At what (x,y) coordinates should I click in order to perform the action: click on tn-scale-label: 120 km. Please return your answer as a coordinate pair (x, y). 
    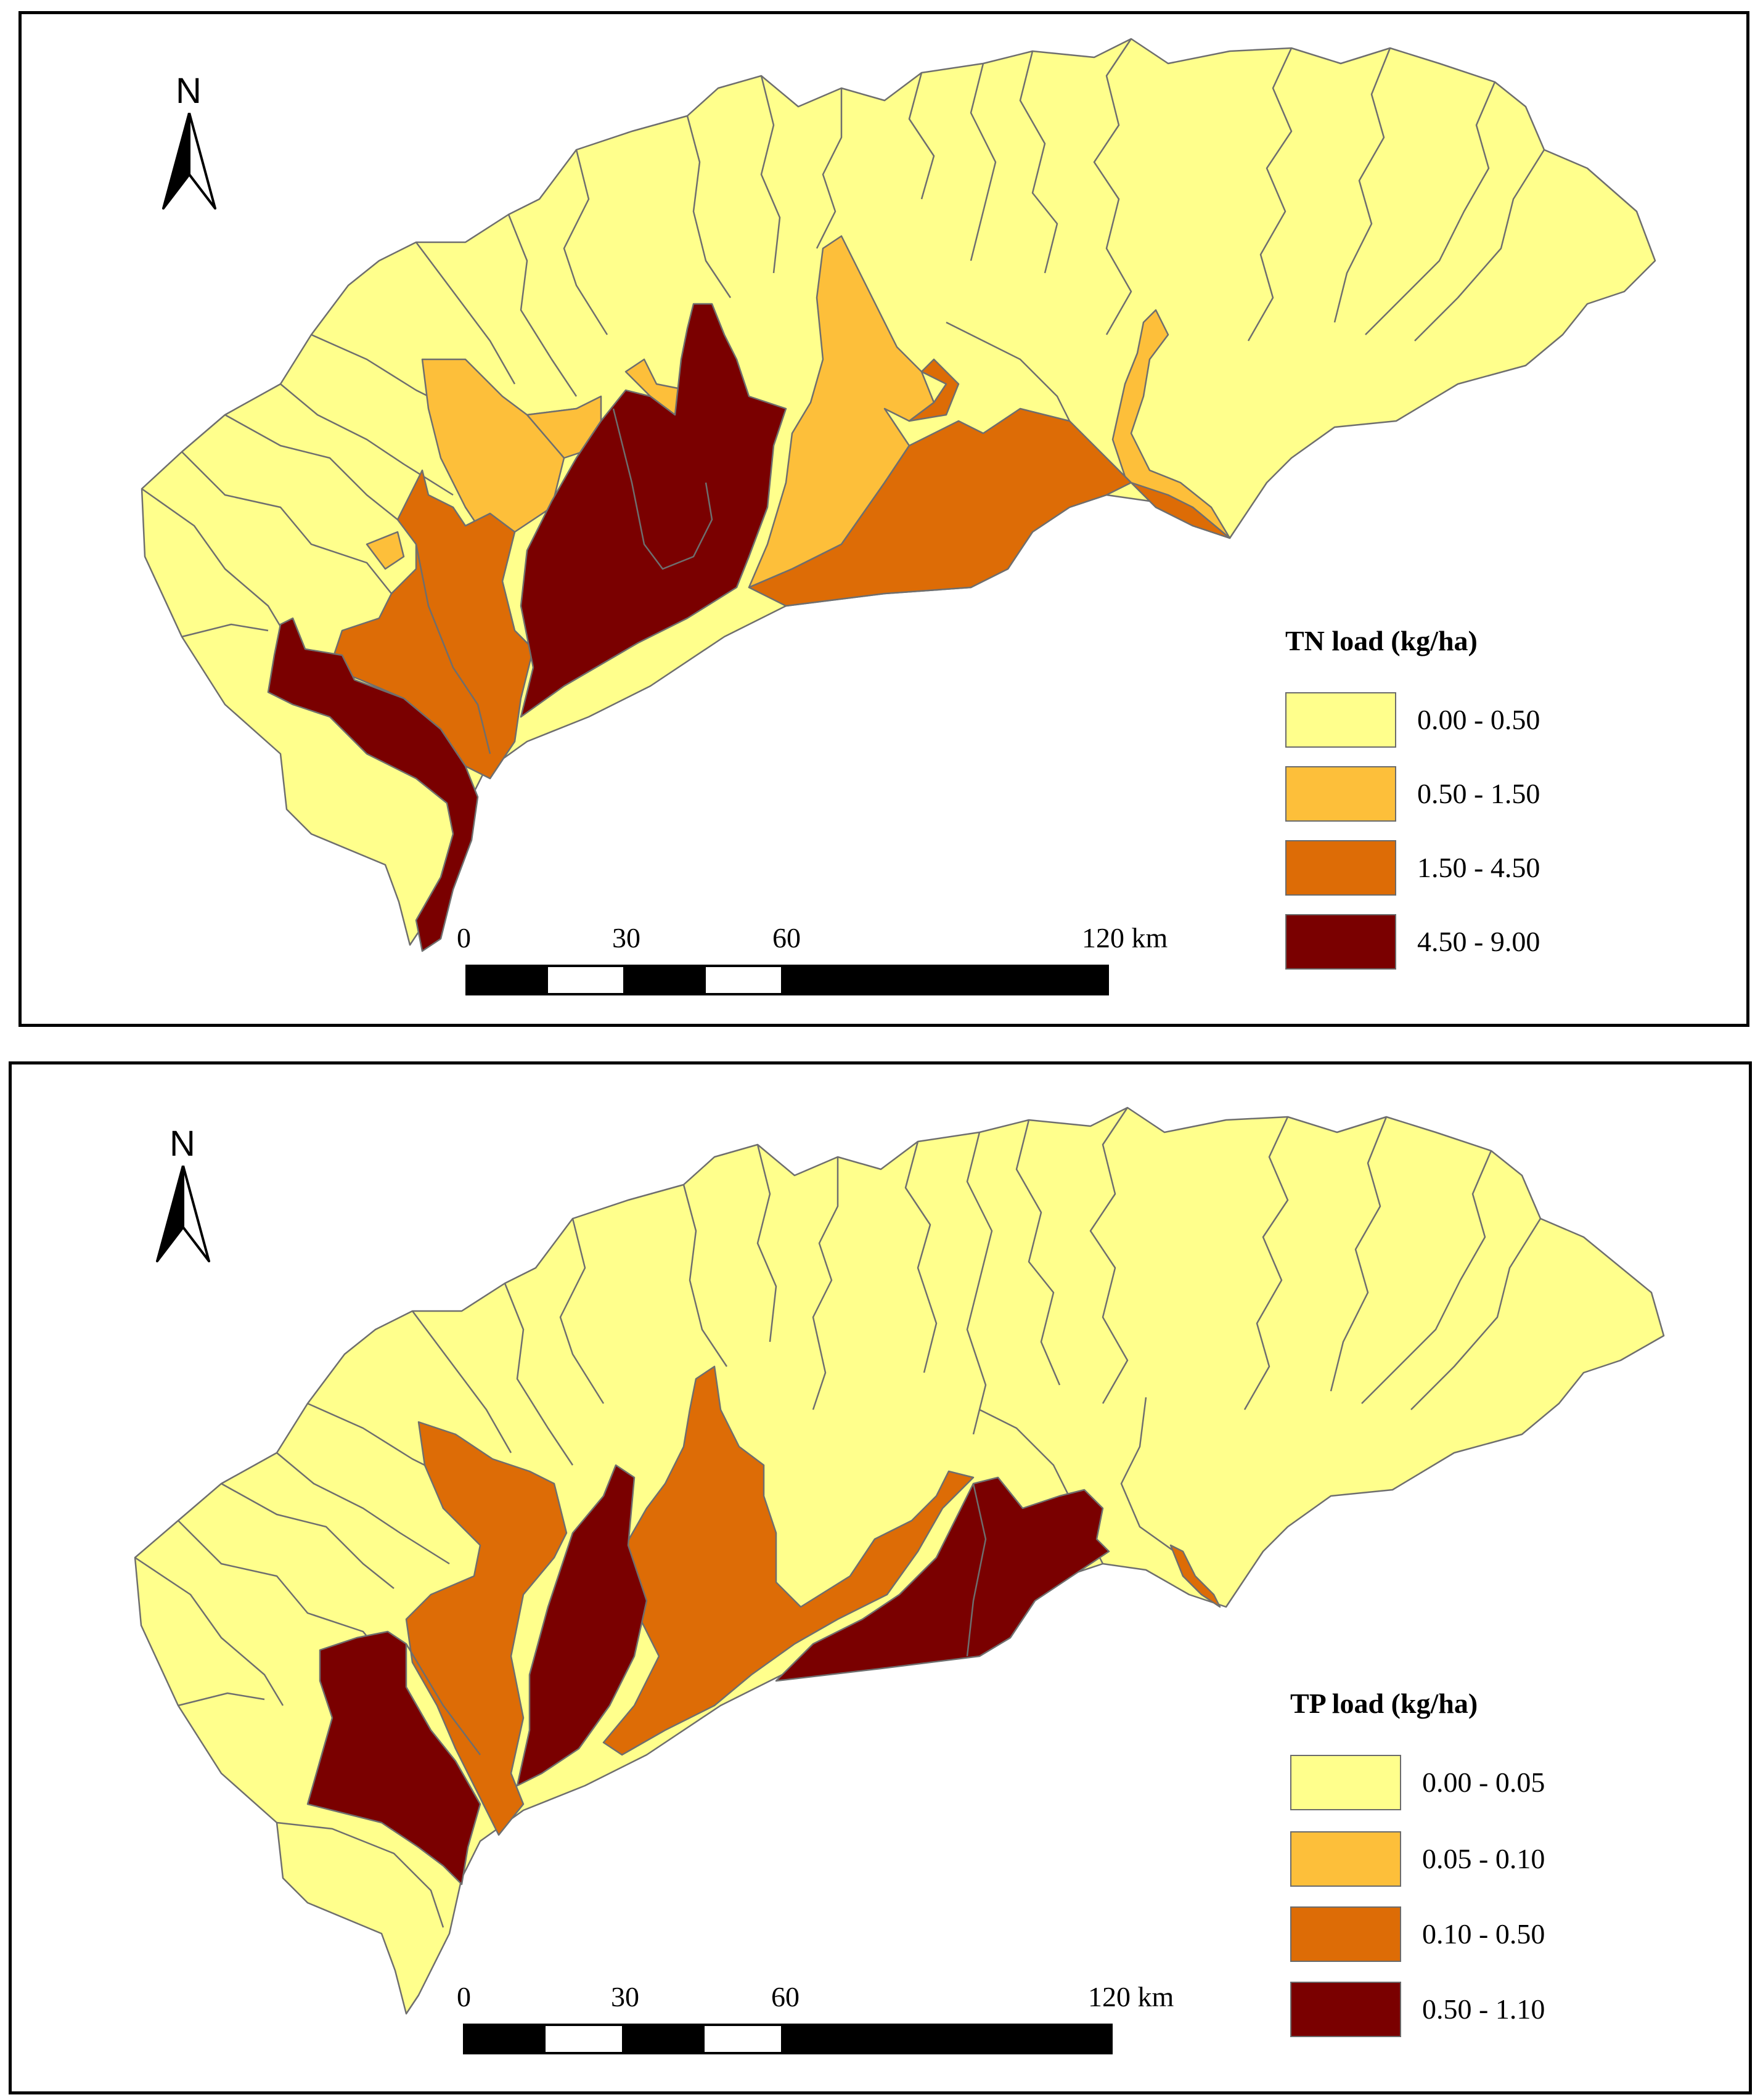
    Looking at the image, I should click on (1125, 938).